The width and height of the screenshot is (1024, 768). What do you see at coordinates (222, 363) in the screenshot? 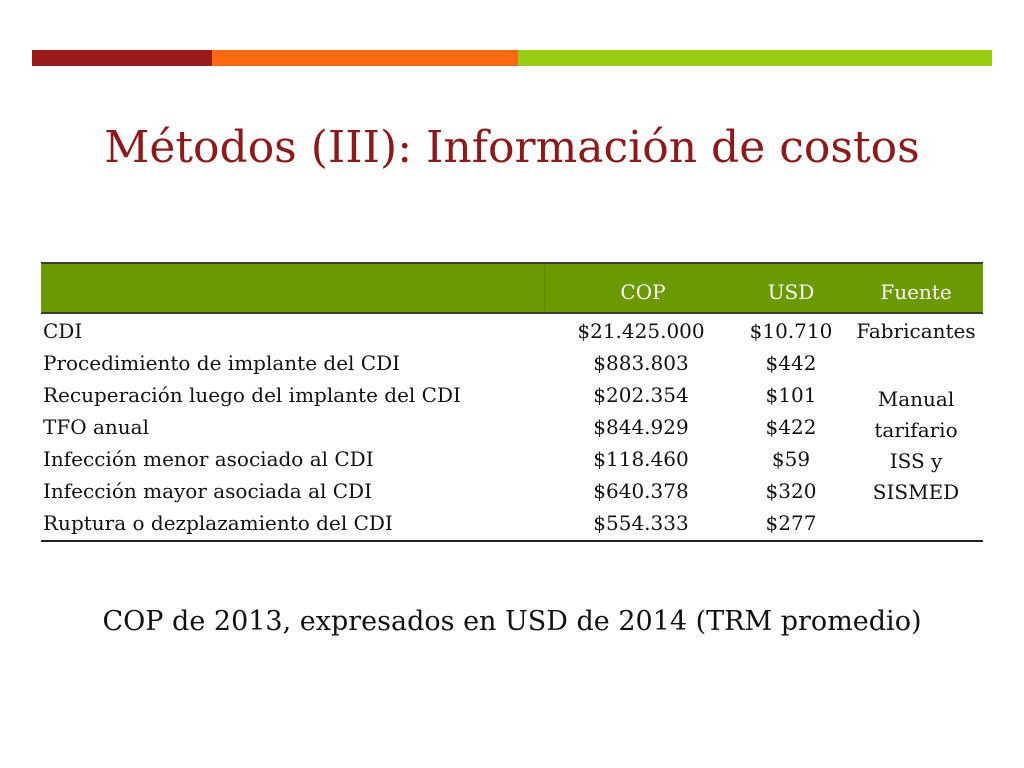
I see `row-item: Procedimiento de implante del CDI` at bounding box center [222, 363].